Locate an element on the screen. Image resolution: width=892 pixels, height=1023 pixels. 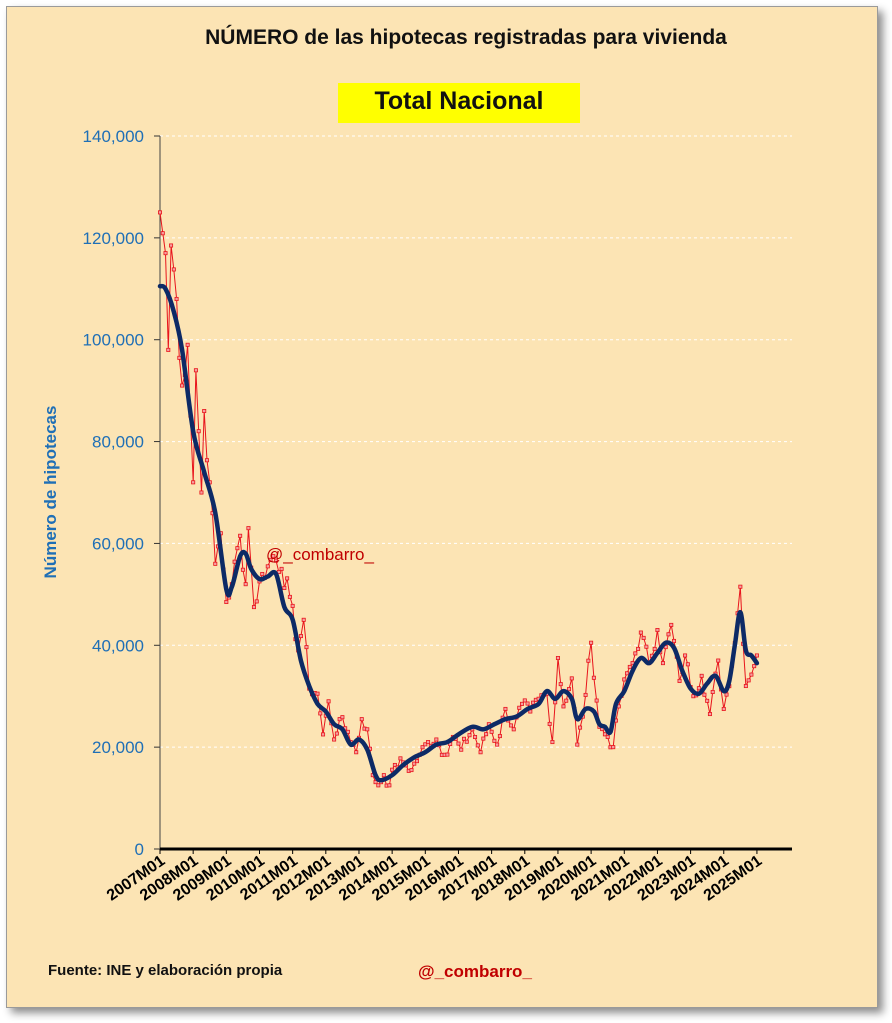
y-tick-label: 40,000 is located at coordinates (118, 645).